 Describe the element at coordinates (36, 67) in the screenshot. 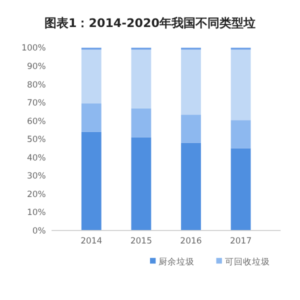

I see `y-tick-label: 90%` at that location.